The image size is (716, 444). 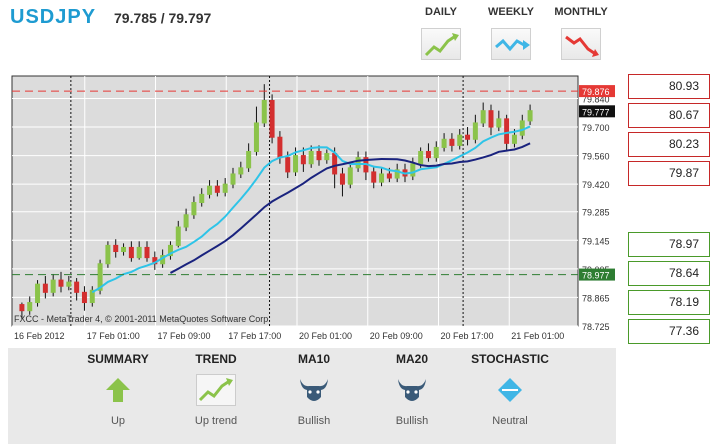 What do you see at coordinates (163, 18) in the screenshot?
I see `bid-ask-price: 79.785 / 79.797` at bounding box center [163, 18].